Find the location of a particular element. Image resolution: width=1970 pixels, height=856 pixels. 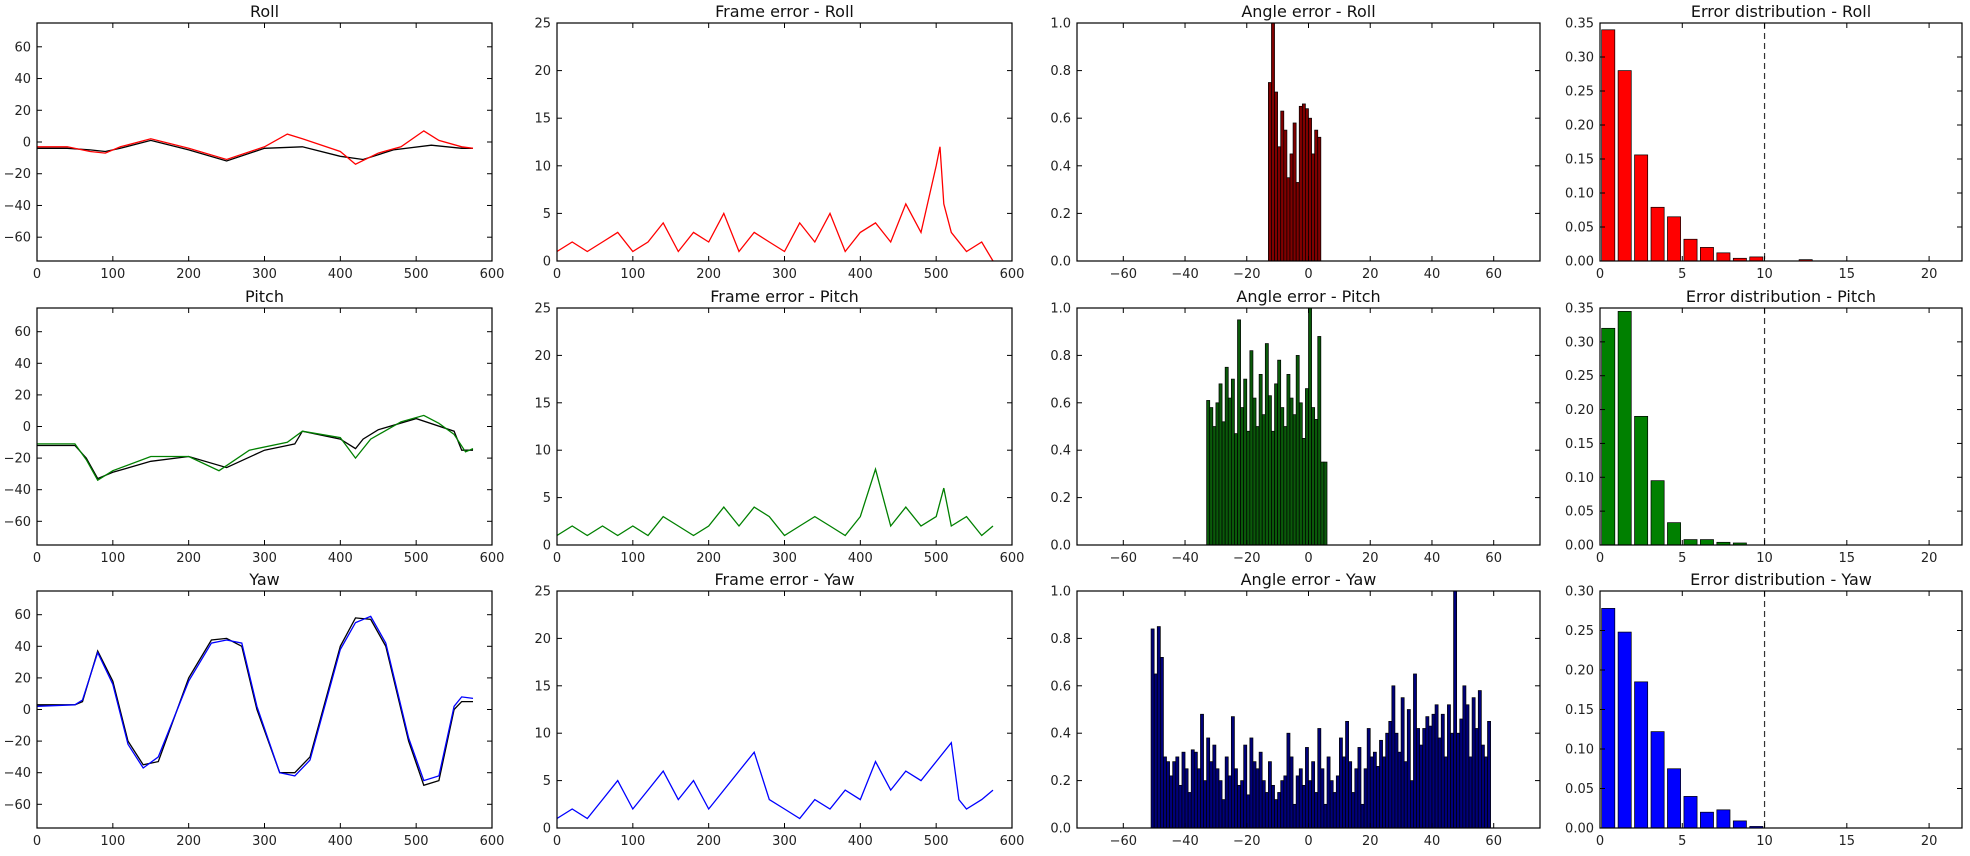

y-tick-label: 5 is located at coordinates (547, 781).